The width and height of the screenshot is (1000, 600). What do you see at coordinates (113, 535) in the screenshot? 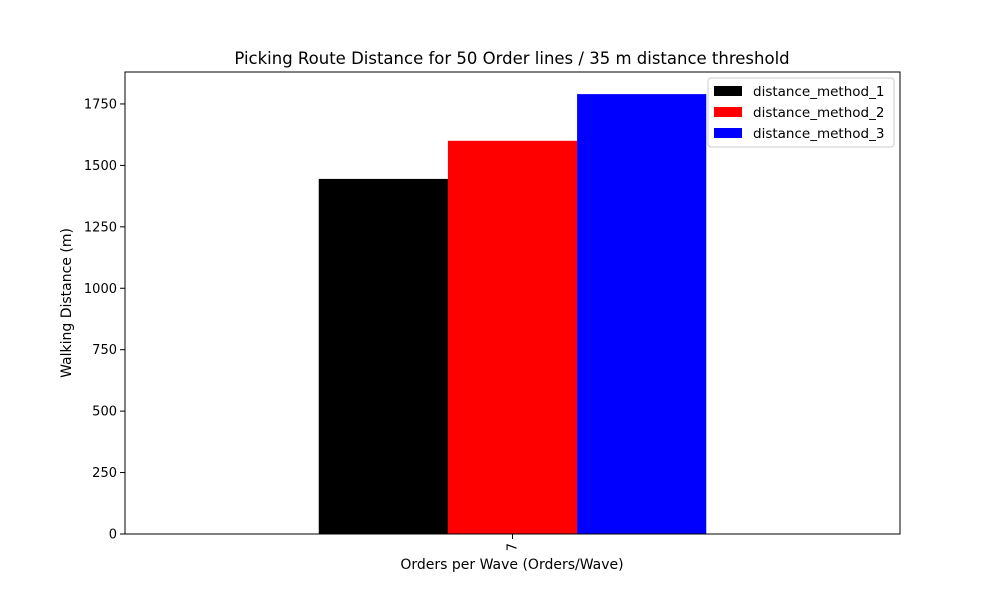
I see `y-tick-label: 0` at bounding box center [113, 535].